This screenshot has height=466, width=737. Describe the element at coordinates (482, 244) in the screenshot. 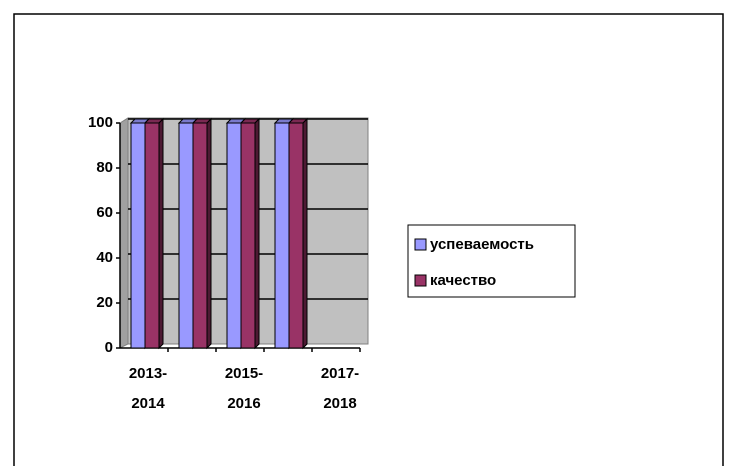

I see `legend-label: успеваемость` at that location.